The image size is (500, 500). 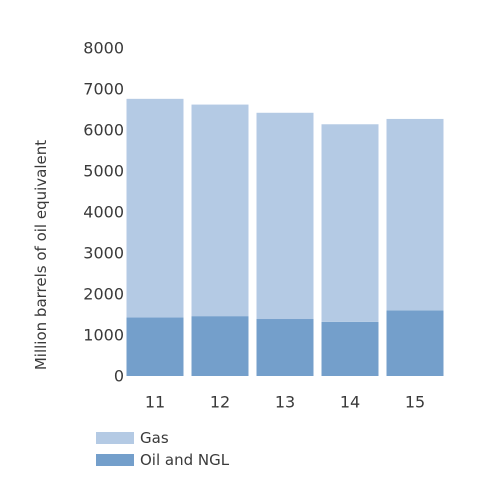 What do you see at coordinates (185, 460) in the screenshot?
I see `legend-label-oil-and-ngl: Oil and NGL` at bounding box center [185, 460].